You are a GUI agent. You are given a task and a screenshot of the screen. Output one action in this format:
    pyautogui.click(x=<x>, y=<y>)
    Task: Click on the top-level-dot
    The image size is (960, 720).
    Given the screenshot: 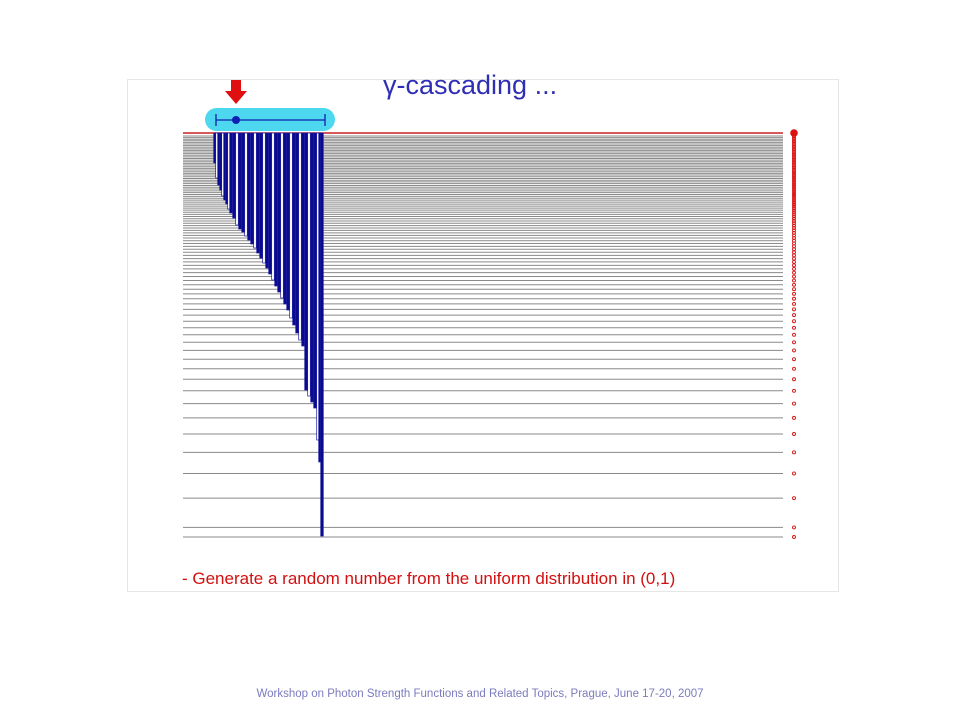 What is the action you would take?
    pyautogui.click(x=794, y=133)
    